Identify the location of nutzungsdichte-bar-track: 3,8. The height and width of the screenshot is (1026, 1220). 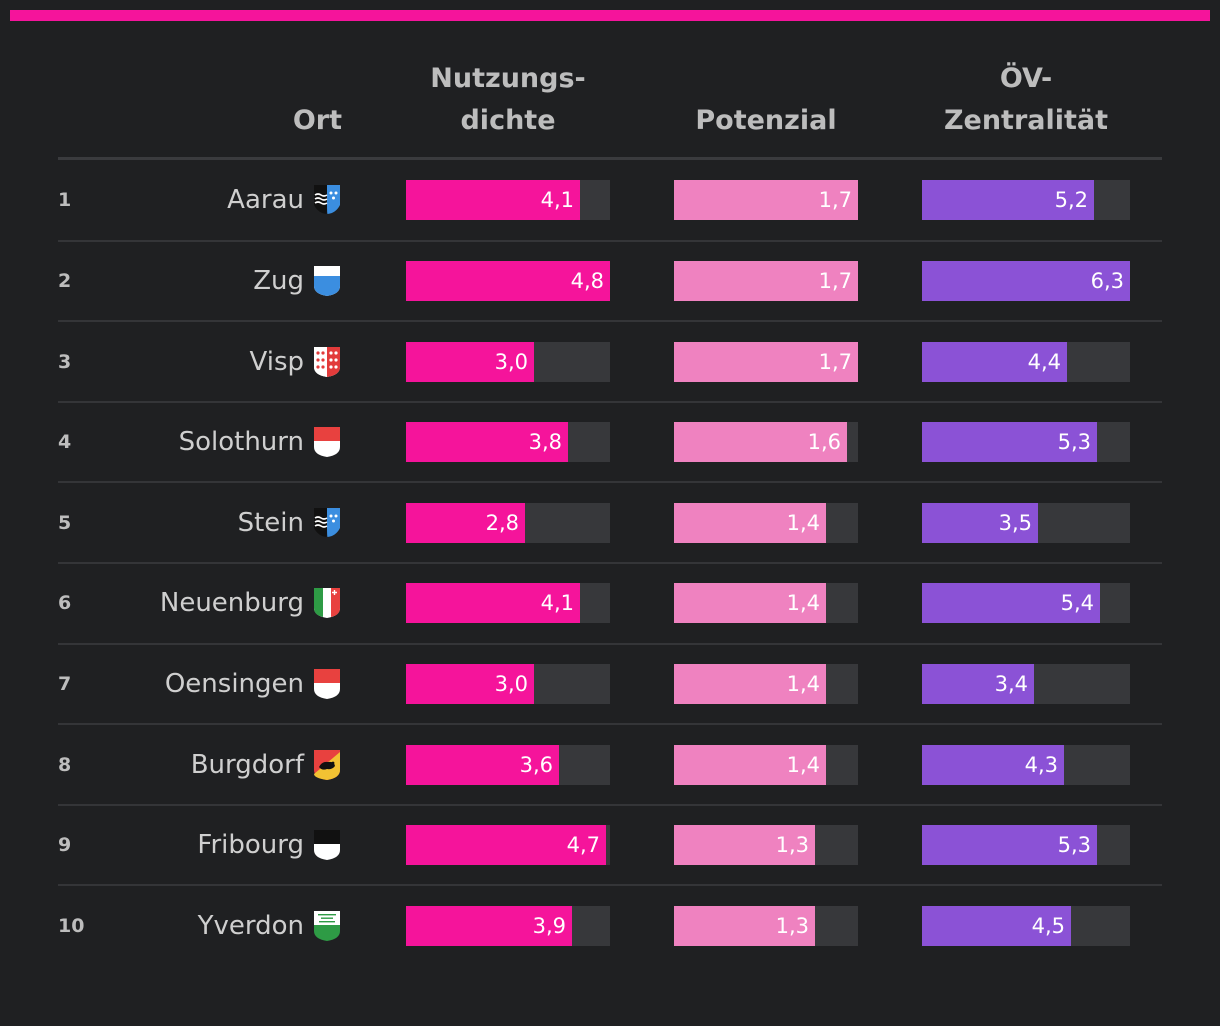
(508, 442).